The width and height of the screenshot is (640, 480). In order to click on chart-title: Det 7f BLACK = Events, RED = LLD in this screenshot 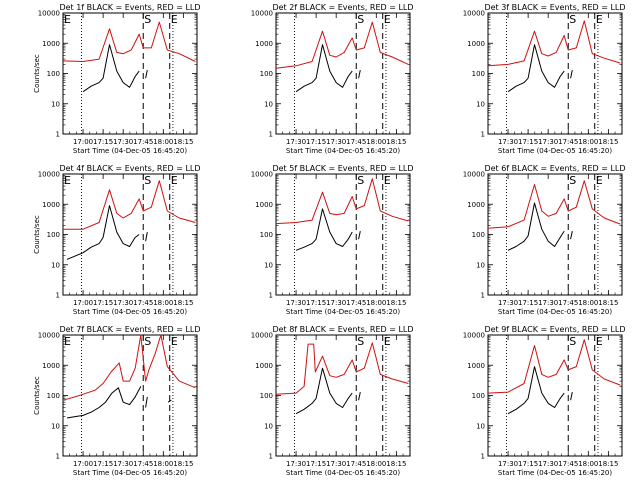, I will do `click(129, 329)`.